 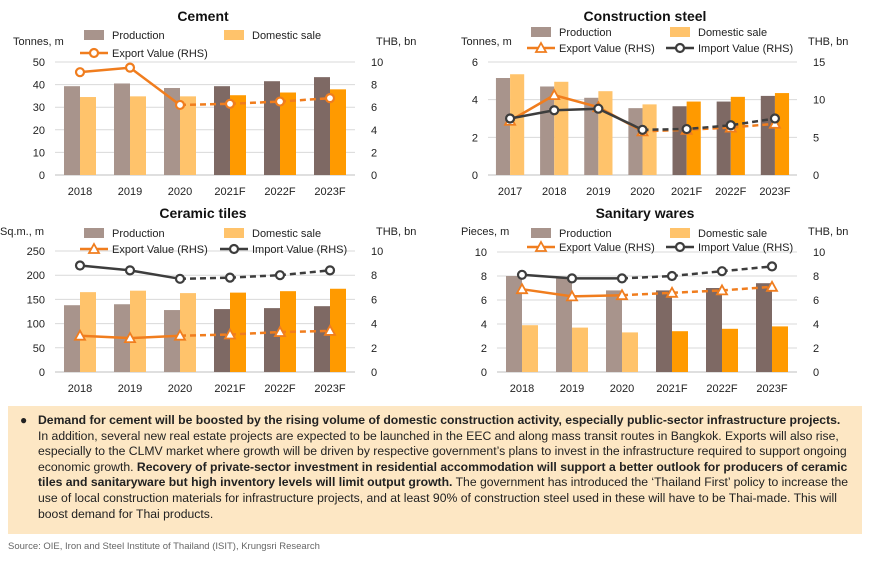 What do you see at coordinates (645, 213) in the screenshot?
I see `chart-title: Sanitary wares` at bounding box center [645, 213].